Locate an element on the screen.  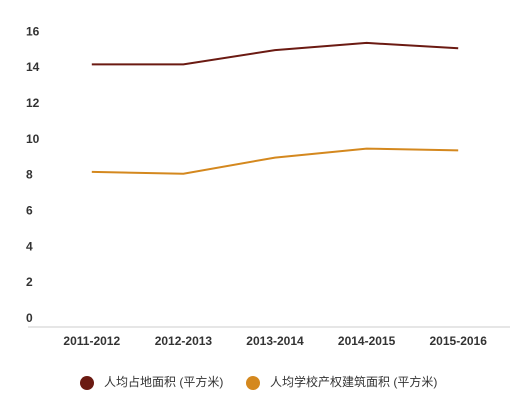
legend-label: 人均占地面积 (平方米) is located at coordinates (163, 381).